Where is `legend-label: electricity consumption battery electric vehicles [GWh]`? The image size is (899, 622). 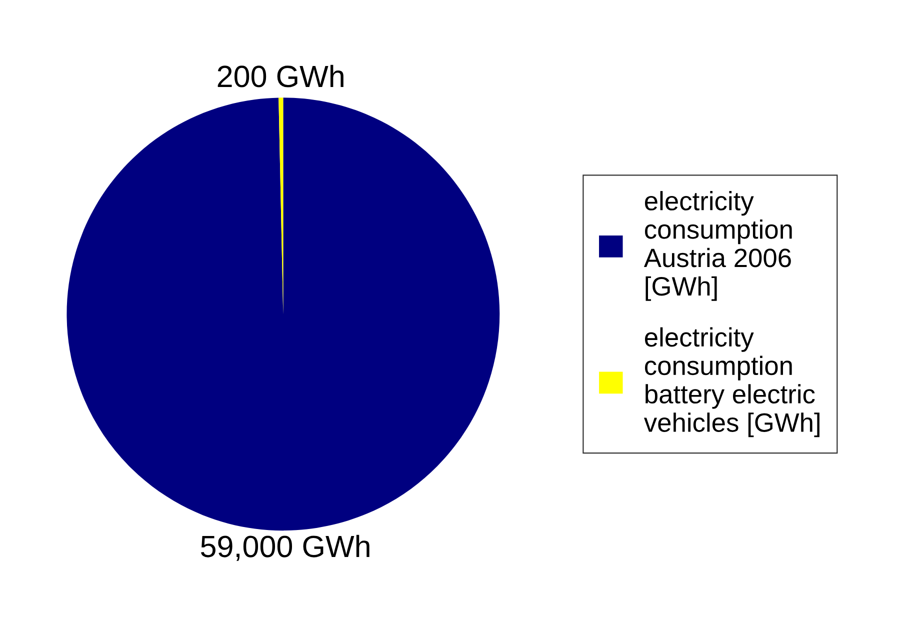 legend-label: electricity consumption battery electric vehicles [GWh] is located at coordinates (732, 382).